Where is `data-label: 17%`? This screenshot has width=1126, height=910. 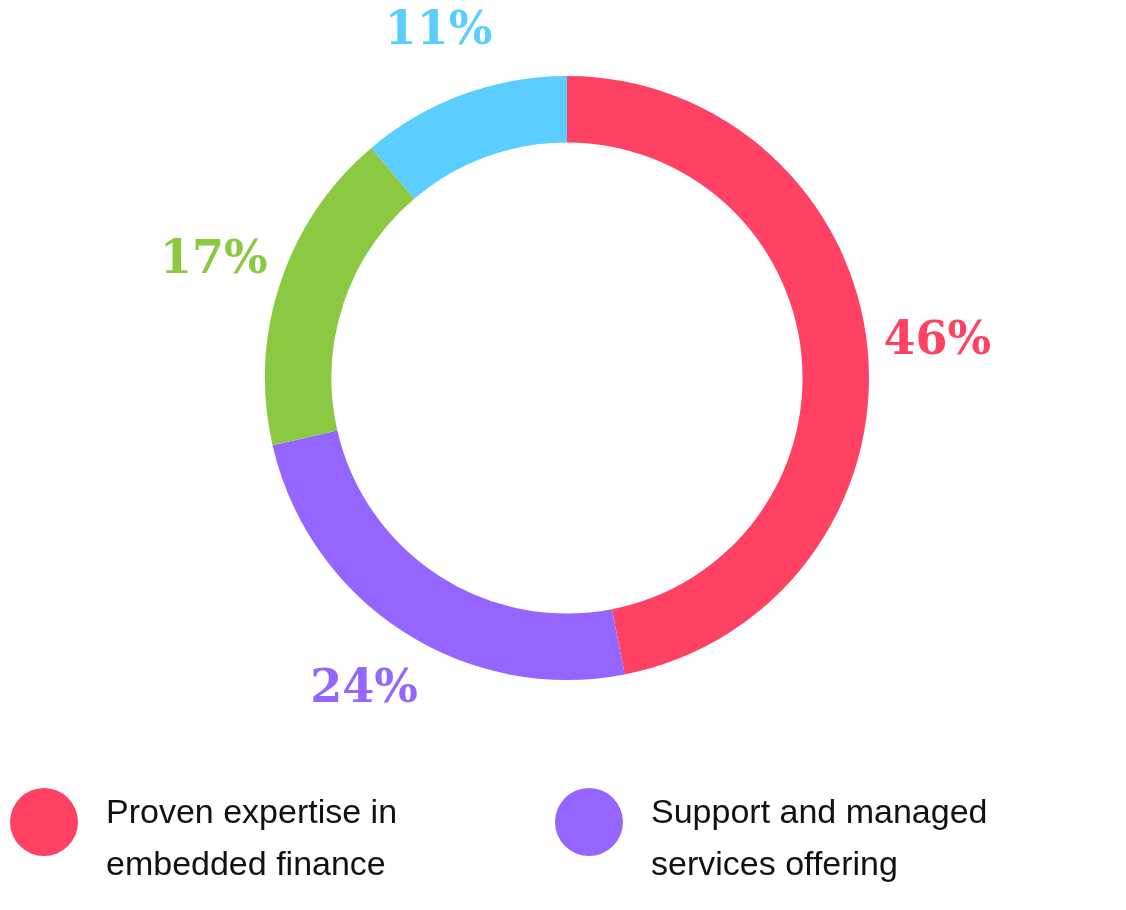 data-label: 17% is located at coordinates (214, 256).